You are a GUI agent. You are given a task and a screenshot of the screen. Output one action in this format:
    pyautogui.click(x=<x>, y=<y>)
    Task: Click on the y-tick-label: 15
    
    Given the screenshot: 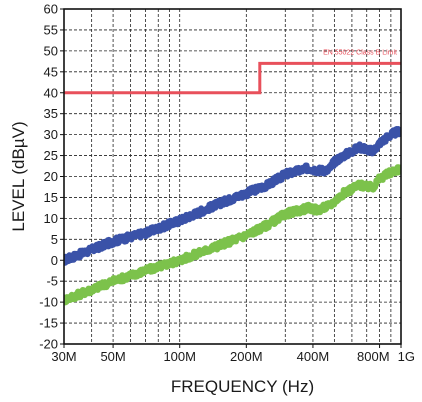 What is the action you would take?
    pyautogui.click(x=51, y=197)
    